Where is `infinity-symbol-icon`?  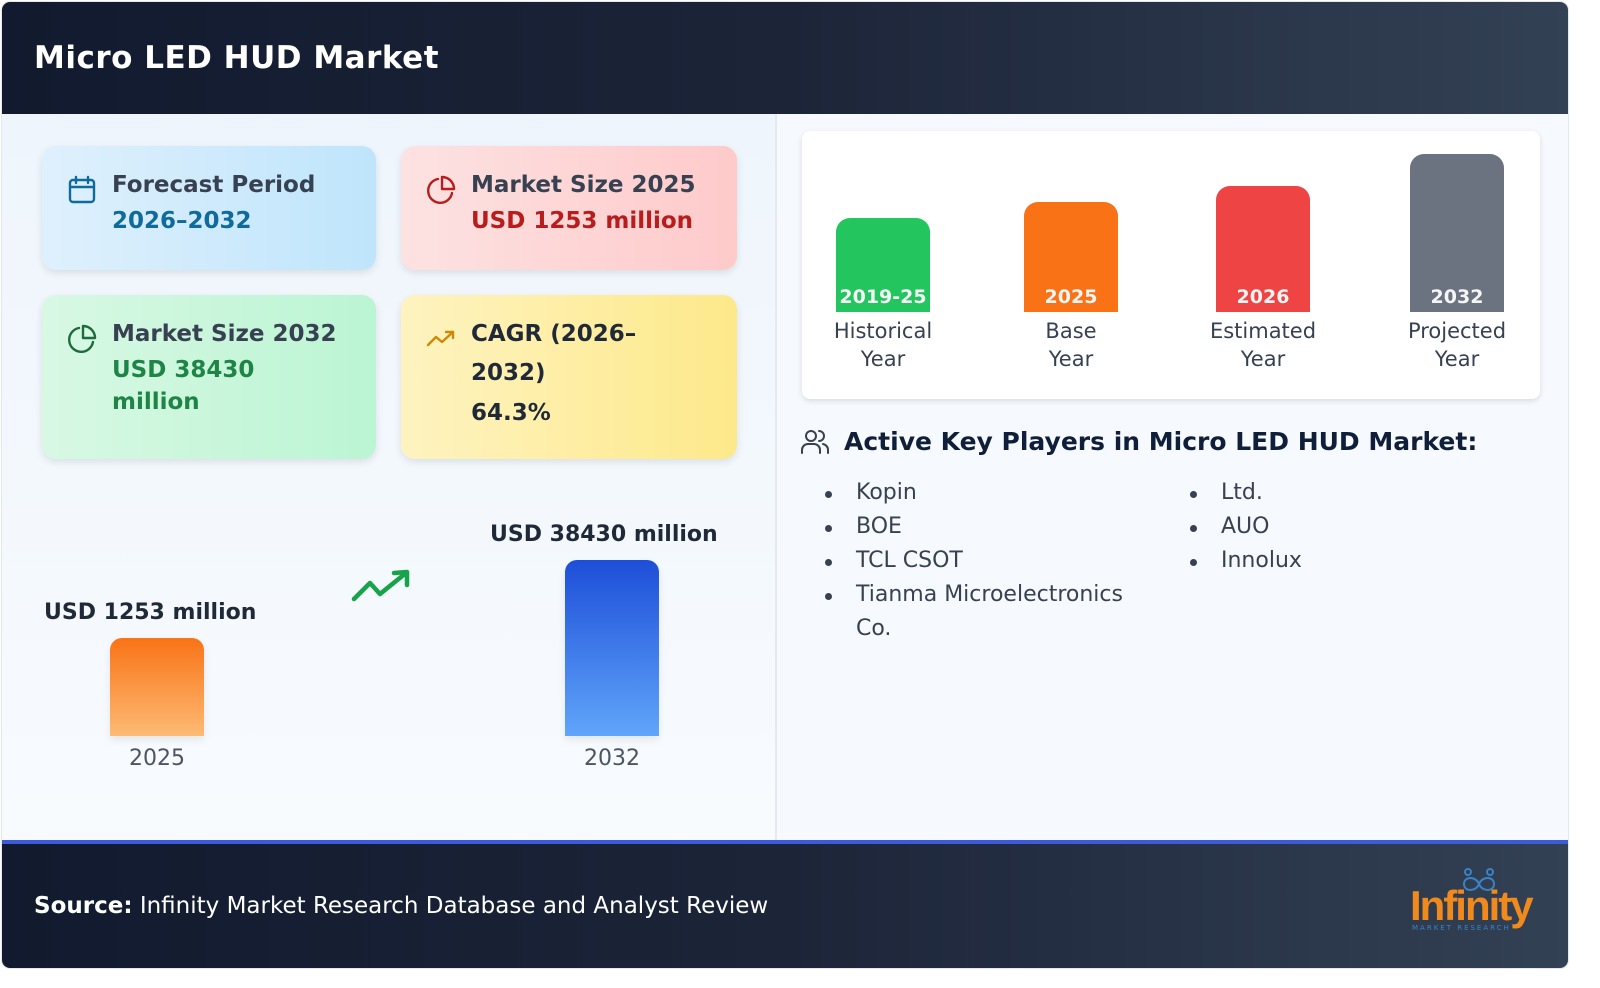
infinity-symbol-icon is located at coordinates (1479, 879).